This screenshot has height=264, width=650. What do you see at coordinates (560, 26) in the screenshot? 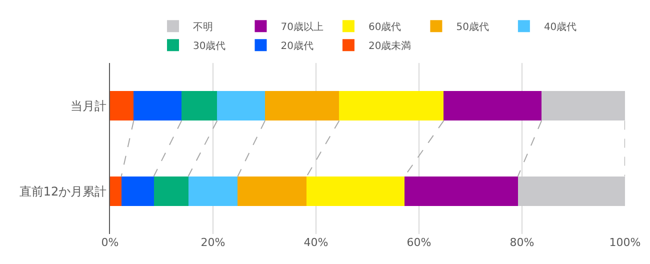
I see `legend-label: 40歳代` at bounding box center [560, 26].